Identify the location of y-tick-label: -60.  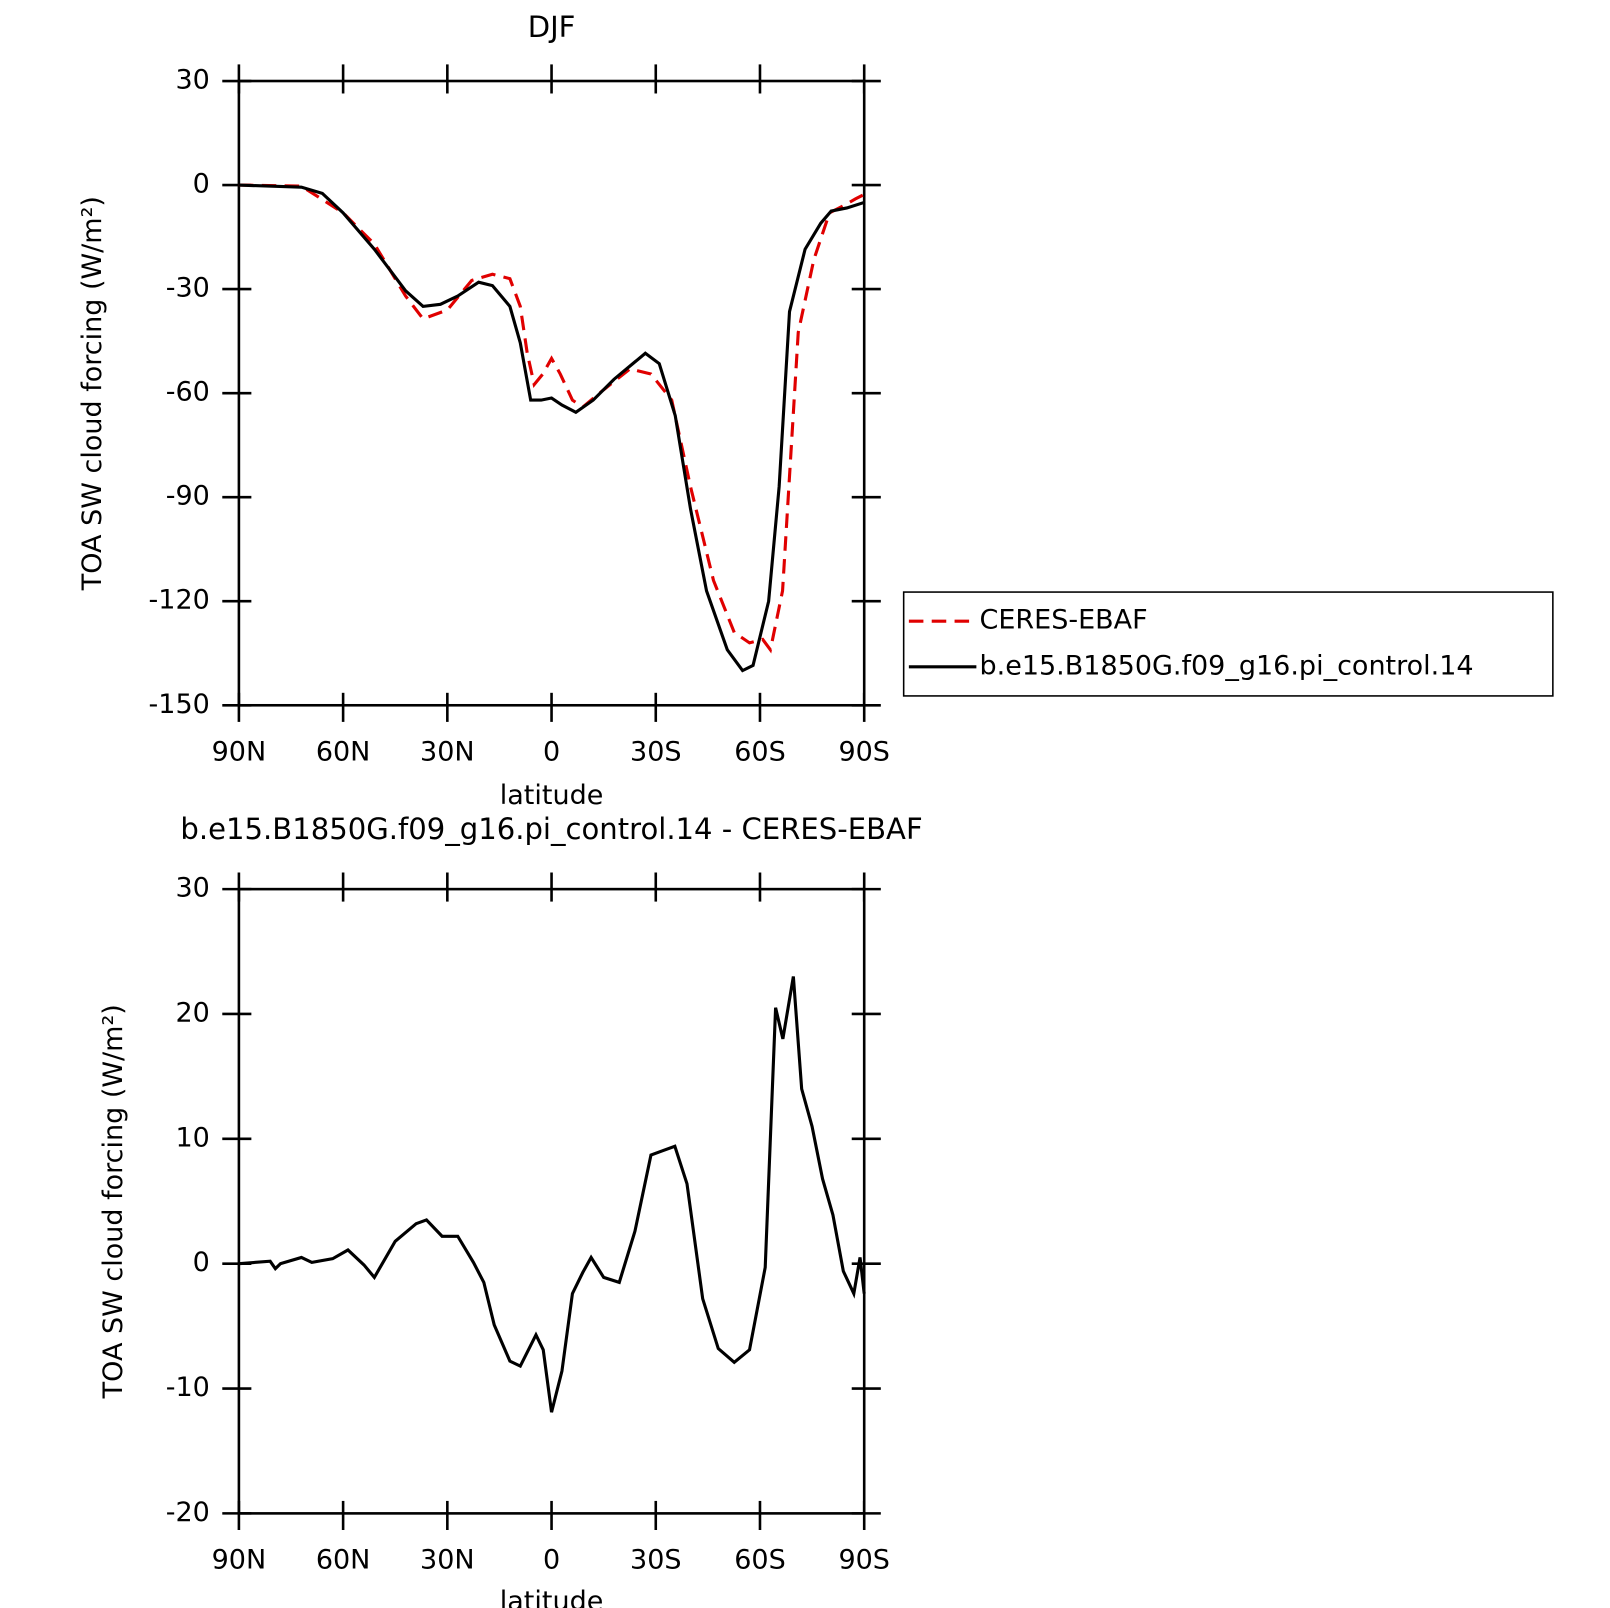
(188, 392).